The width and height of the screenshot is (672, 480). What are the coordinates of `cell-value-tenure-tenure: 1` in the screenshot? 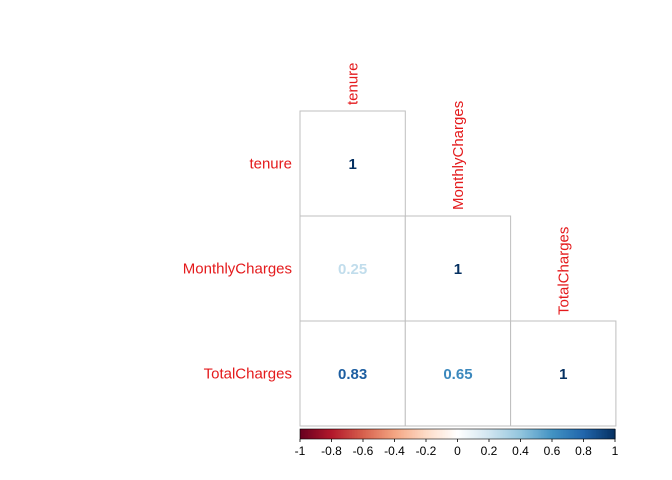 It's located at (352, 164).